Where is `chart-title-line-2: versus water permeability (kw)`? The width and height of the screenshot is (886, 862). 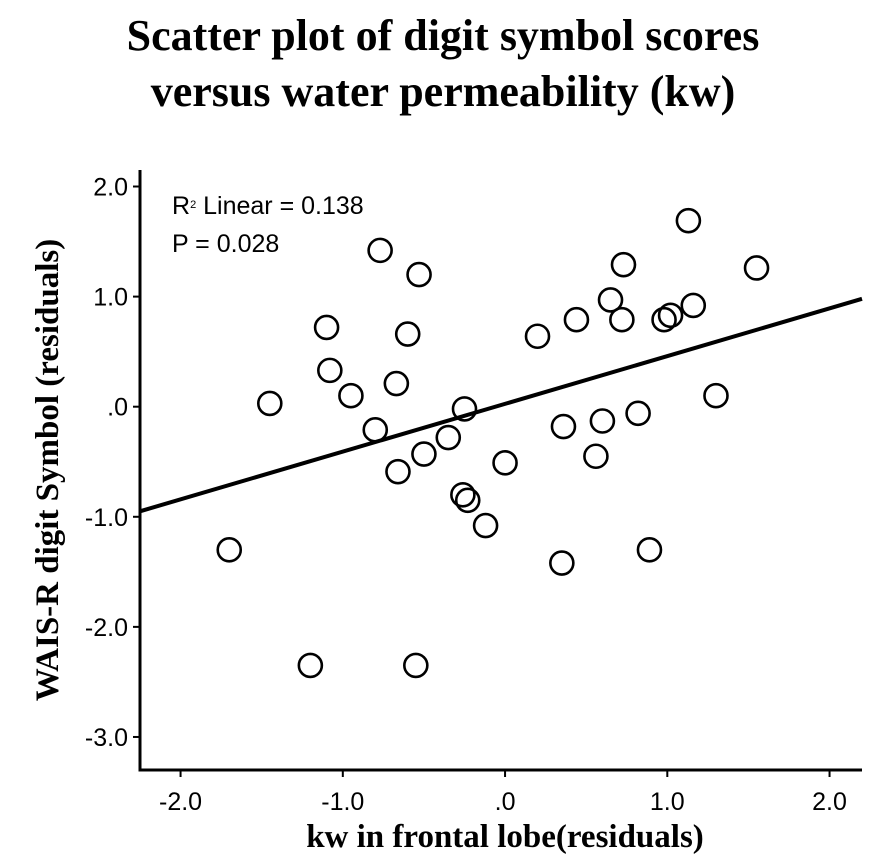 chart-title-line-2: versus water permeability (kw) is located at coordinates (443, 91).